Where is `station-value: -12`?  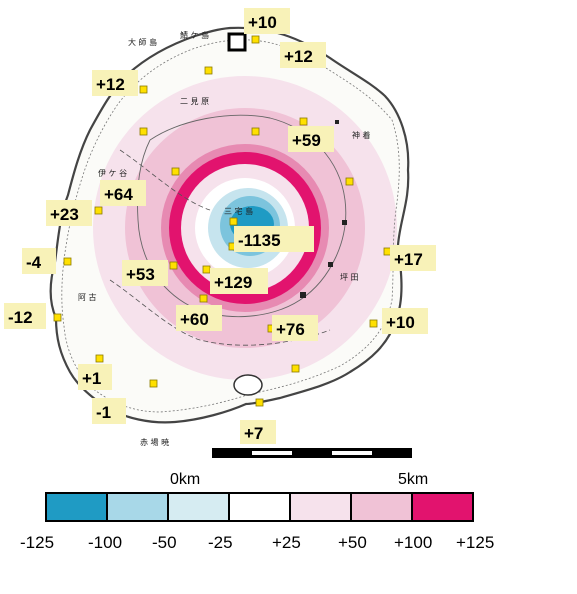
station-value: -12 is located at coordinates (20, 317).